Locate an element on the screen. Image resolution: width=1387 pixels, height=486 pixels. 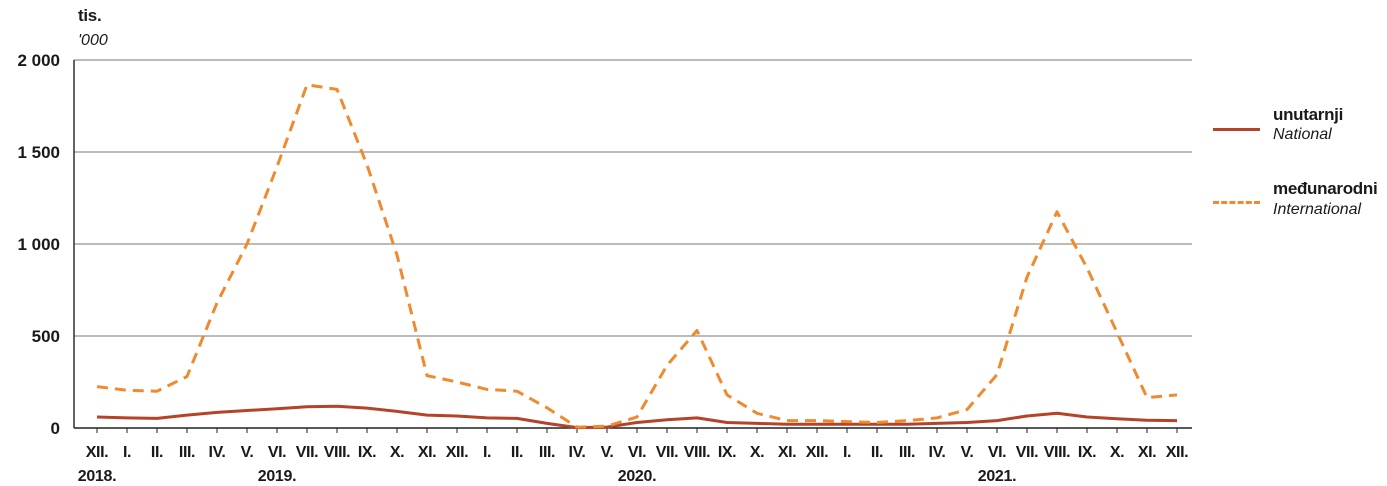
x-tick-label-36: XII. is located at coordinates (1177, 452).